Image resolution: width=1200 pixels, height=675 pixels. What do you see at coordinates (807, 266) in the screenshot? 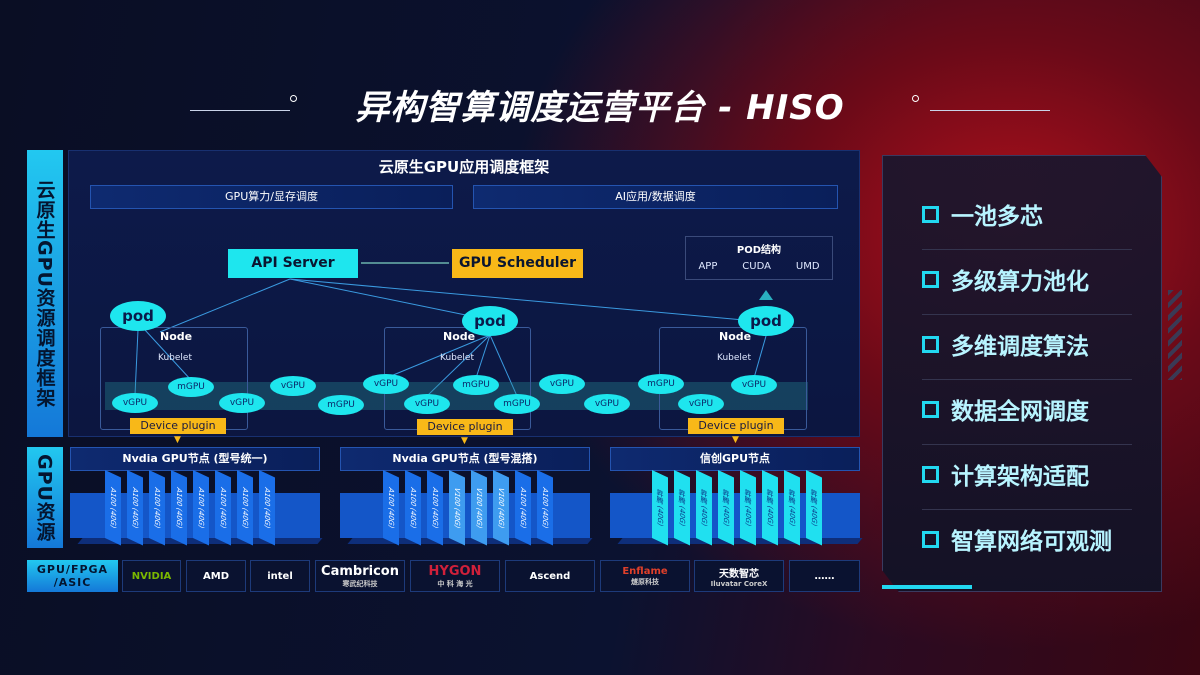
I see `pod-item: UMD` at bounding box center [807, 266].